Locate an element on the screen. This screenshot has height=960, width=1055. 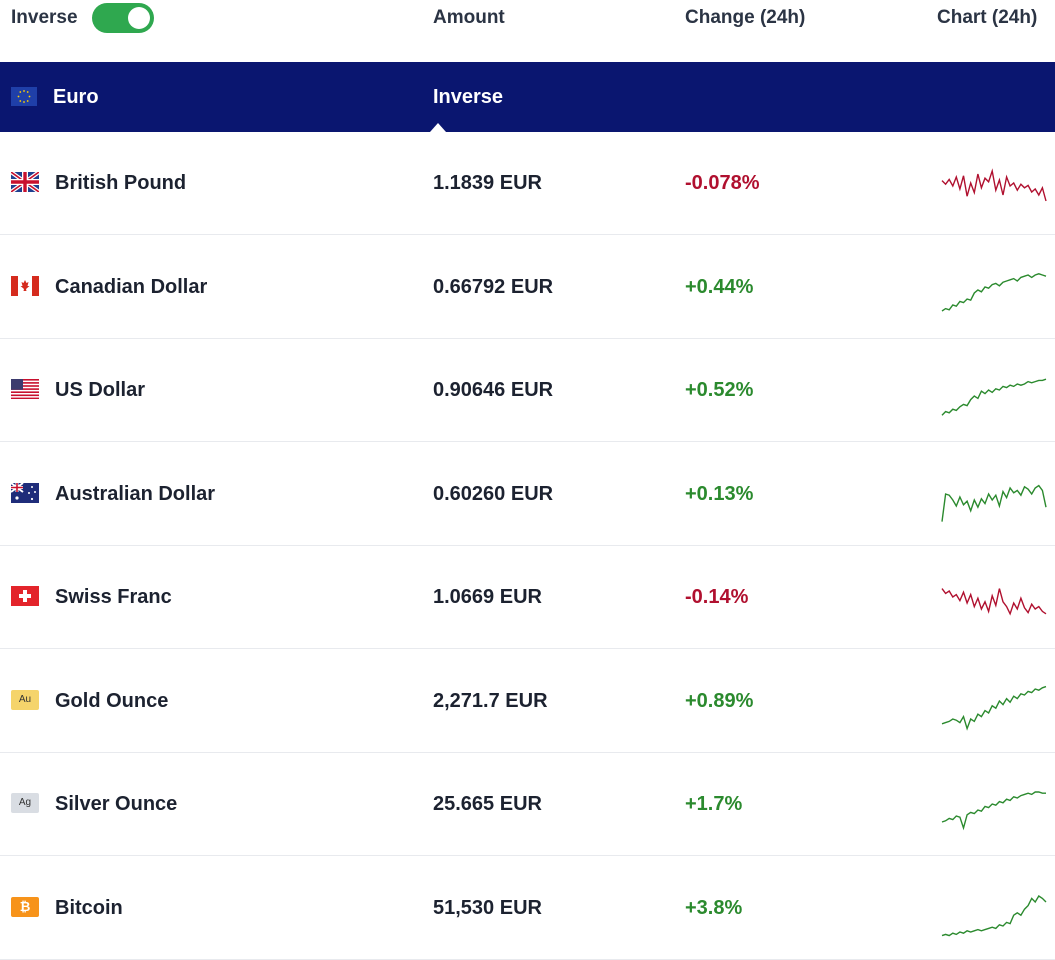
currency-name: British Pound is located at coordinates (121, 183).